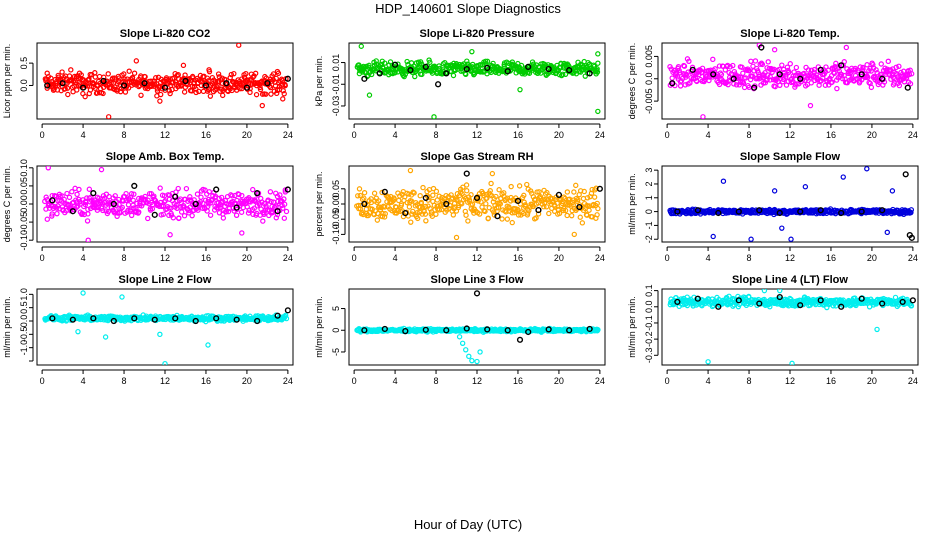 This screenshot has height=540, width=936. What do you see at coordinates (649, 170) in the screenshot?
I see `y-tick-label: 3` at bounding box center [649, 170].